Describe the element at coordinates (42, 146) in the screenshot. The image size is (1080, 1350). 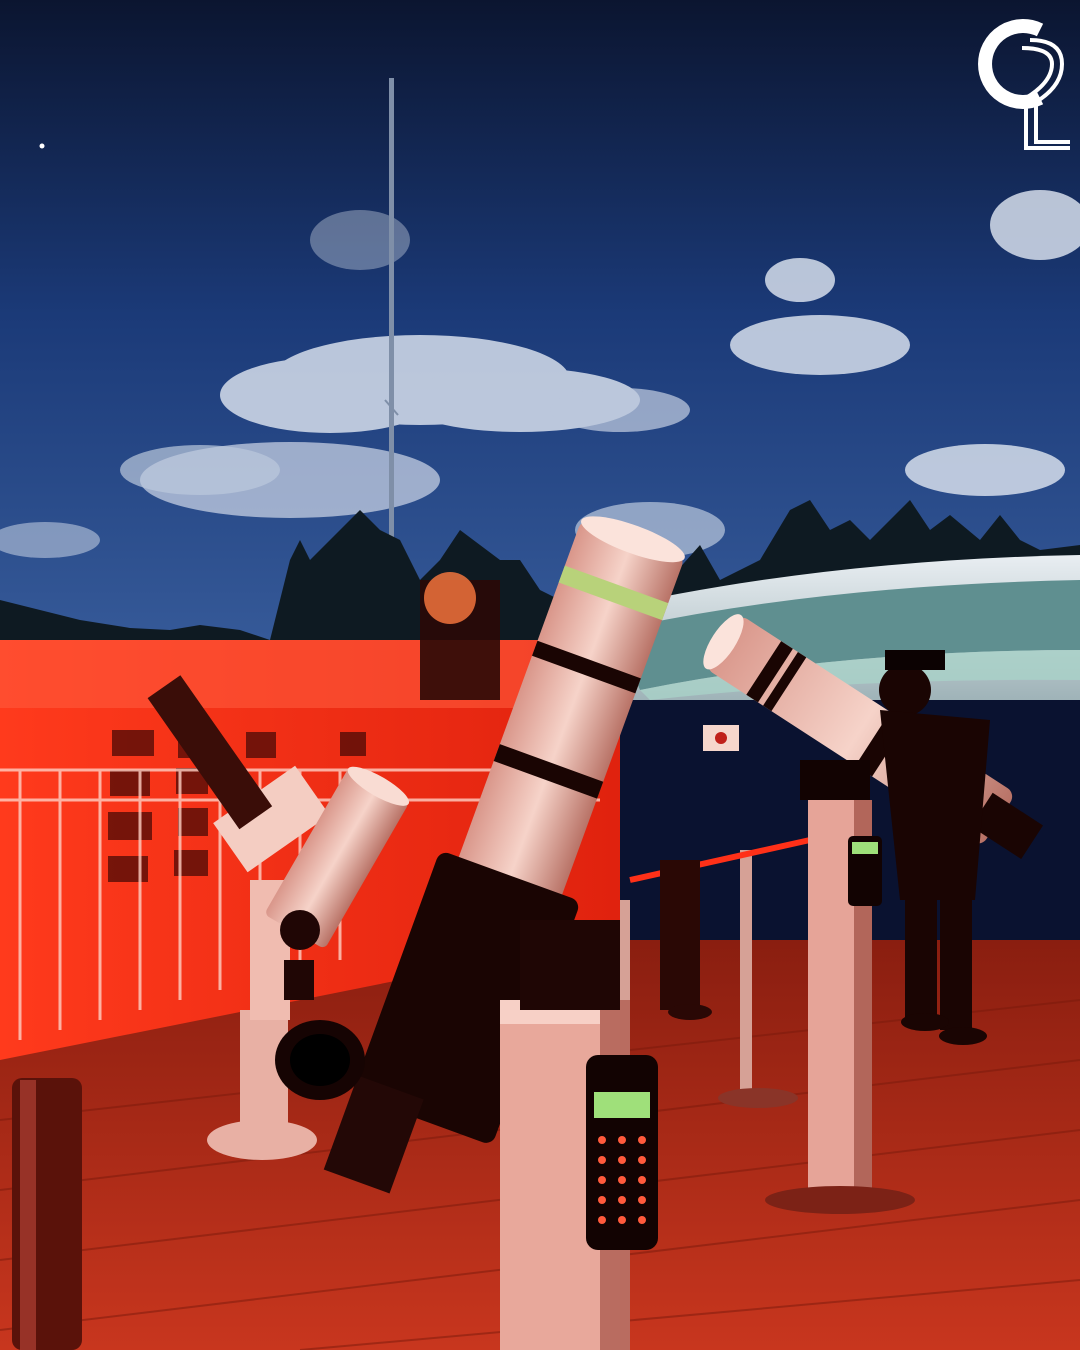
I see `star` at that location.